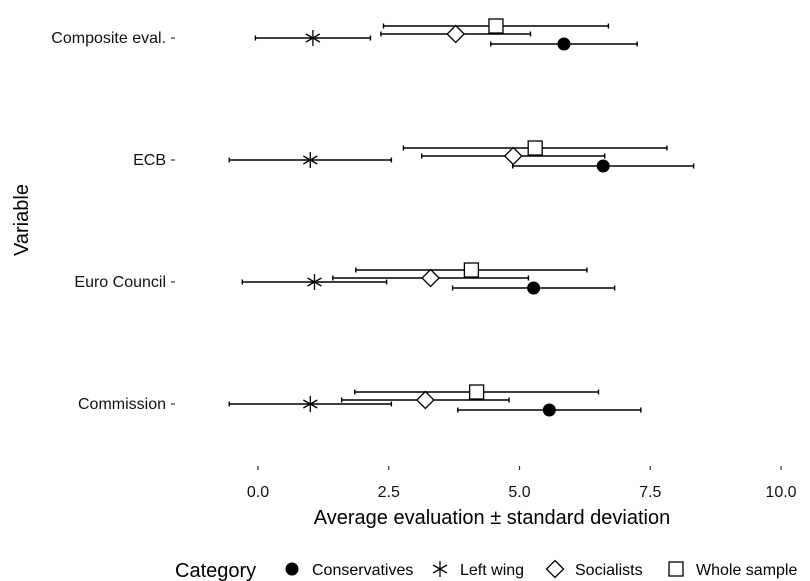  What do you see at coordinates (456, 34) in the screenshot?
I see `point-socialists-composite-eval` at bounding box center [456, 34].